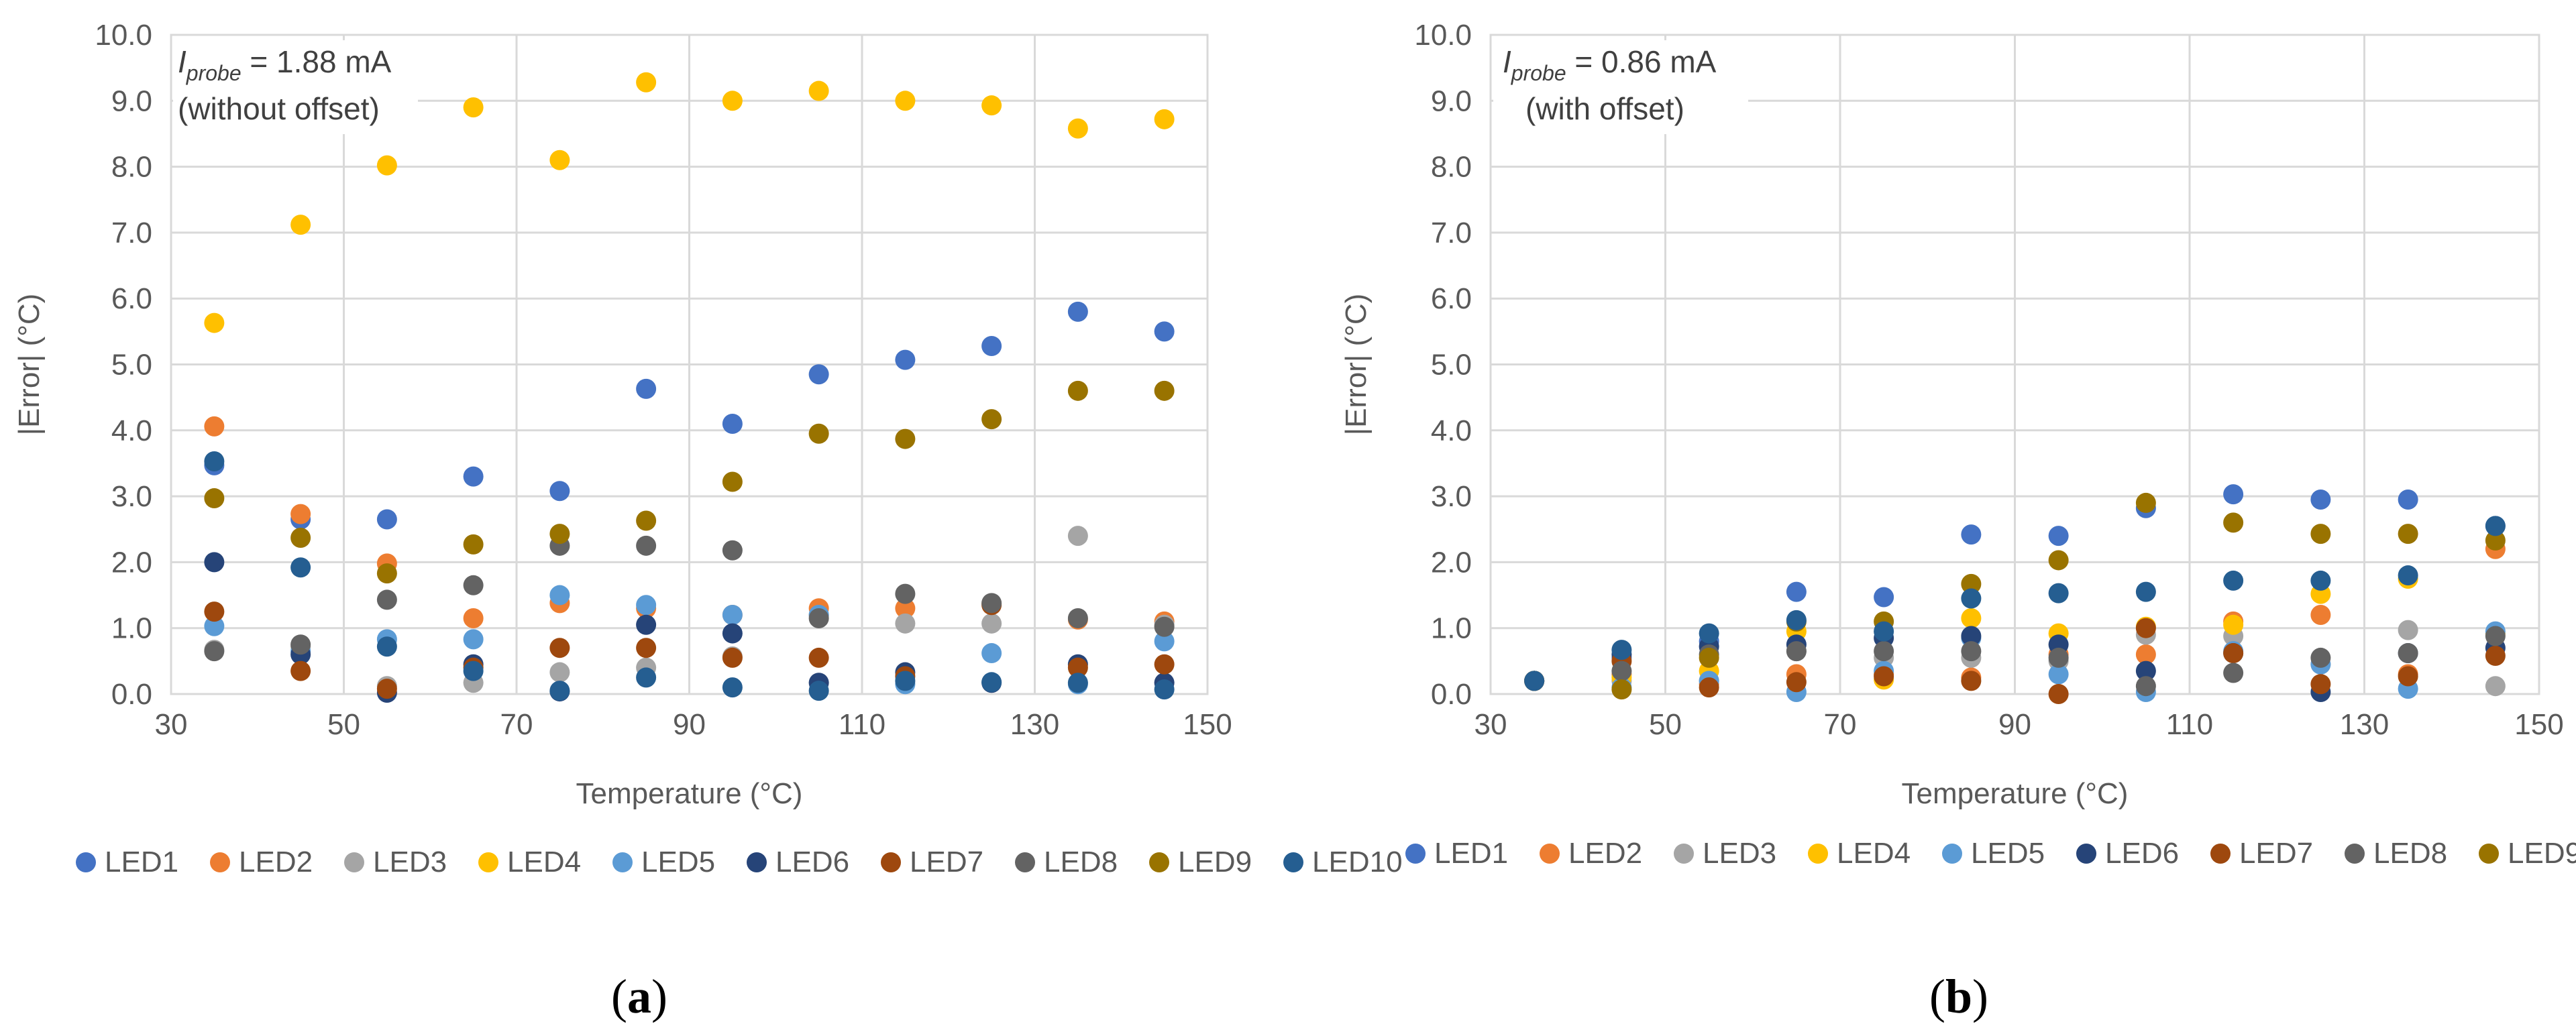 Image resolution: width=2576 pixels, height=1034 pixels. I want to click on x-tick-label: 70, so click(1840, 724).